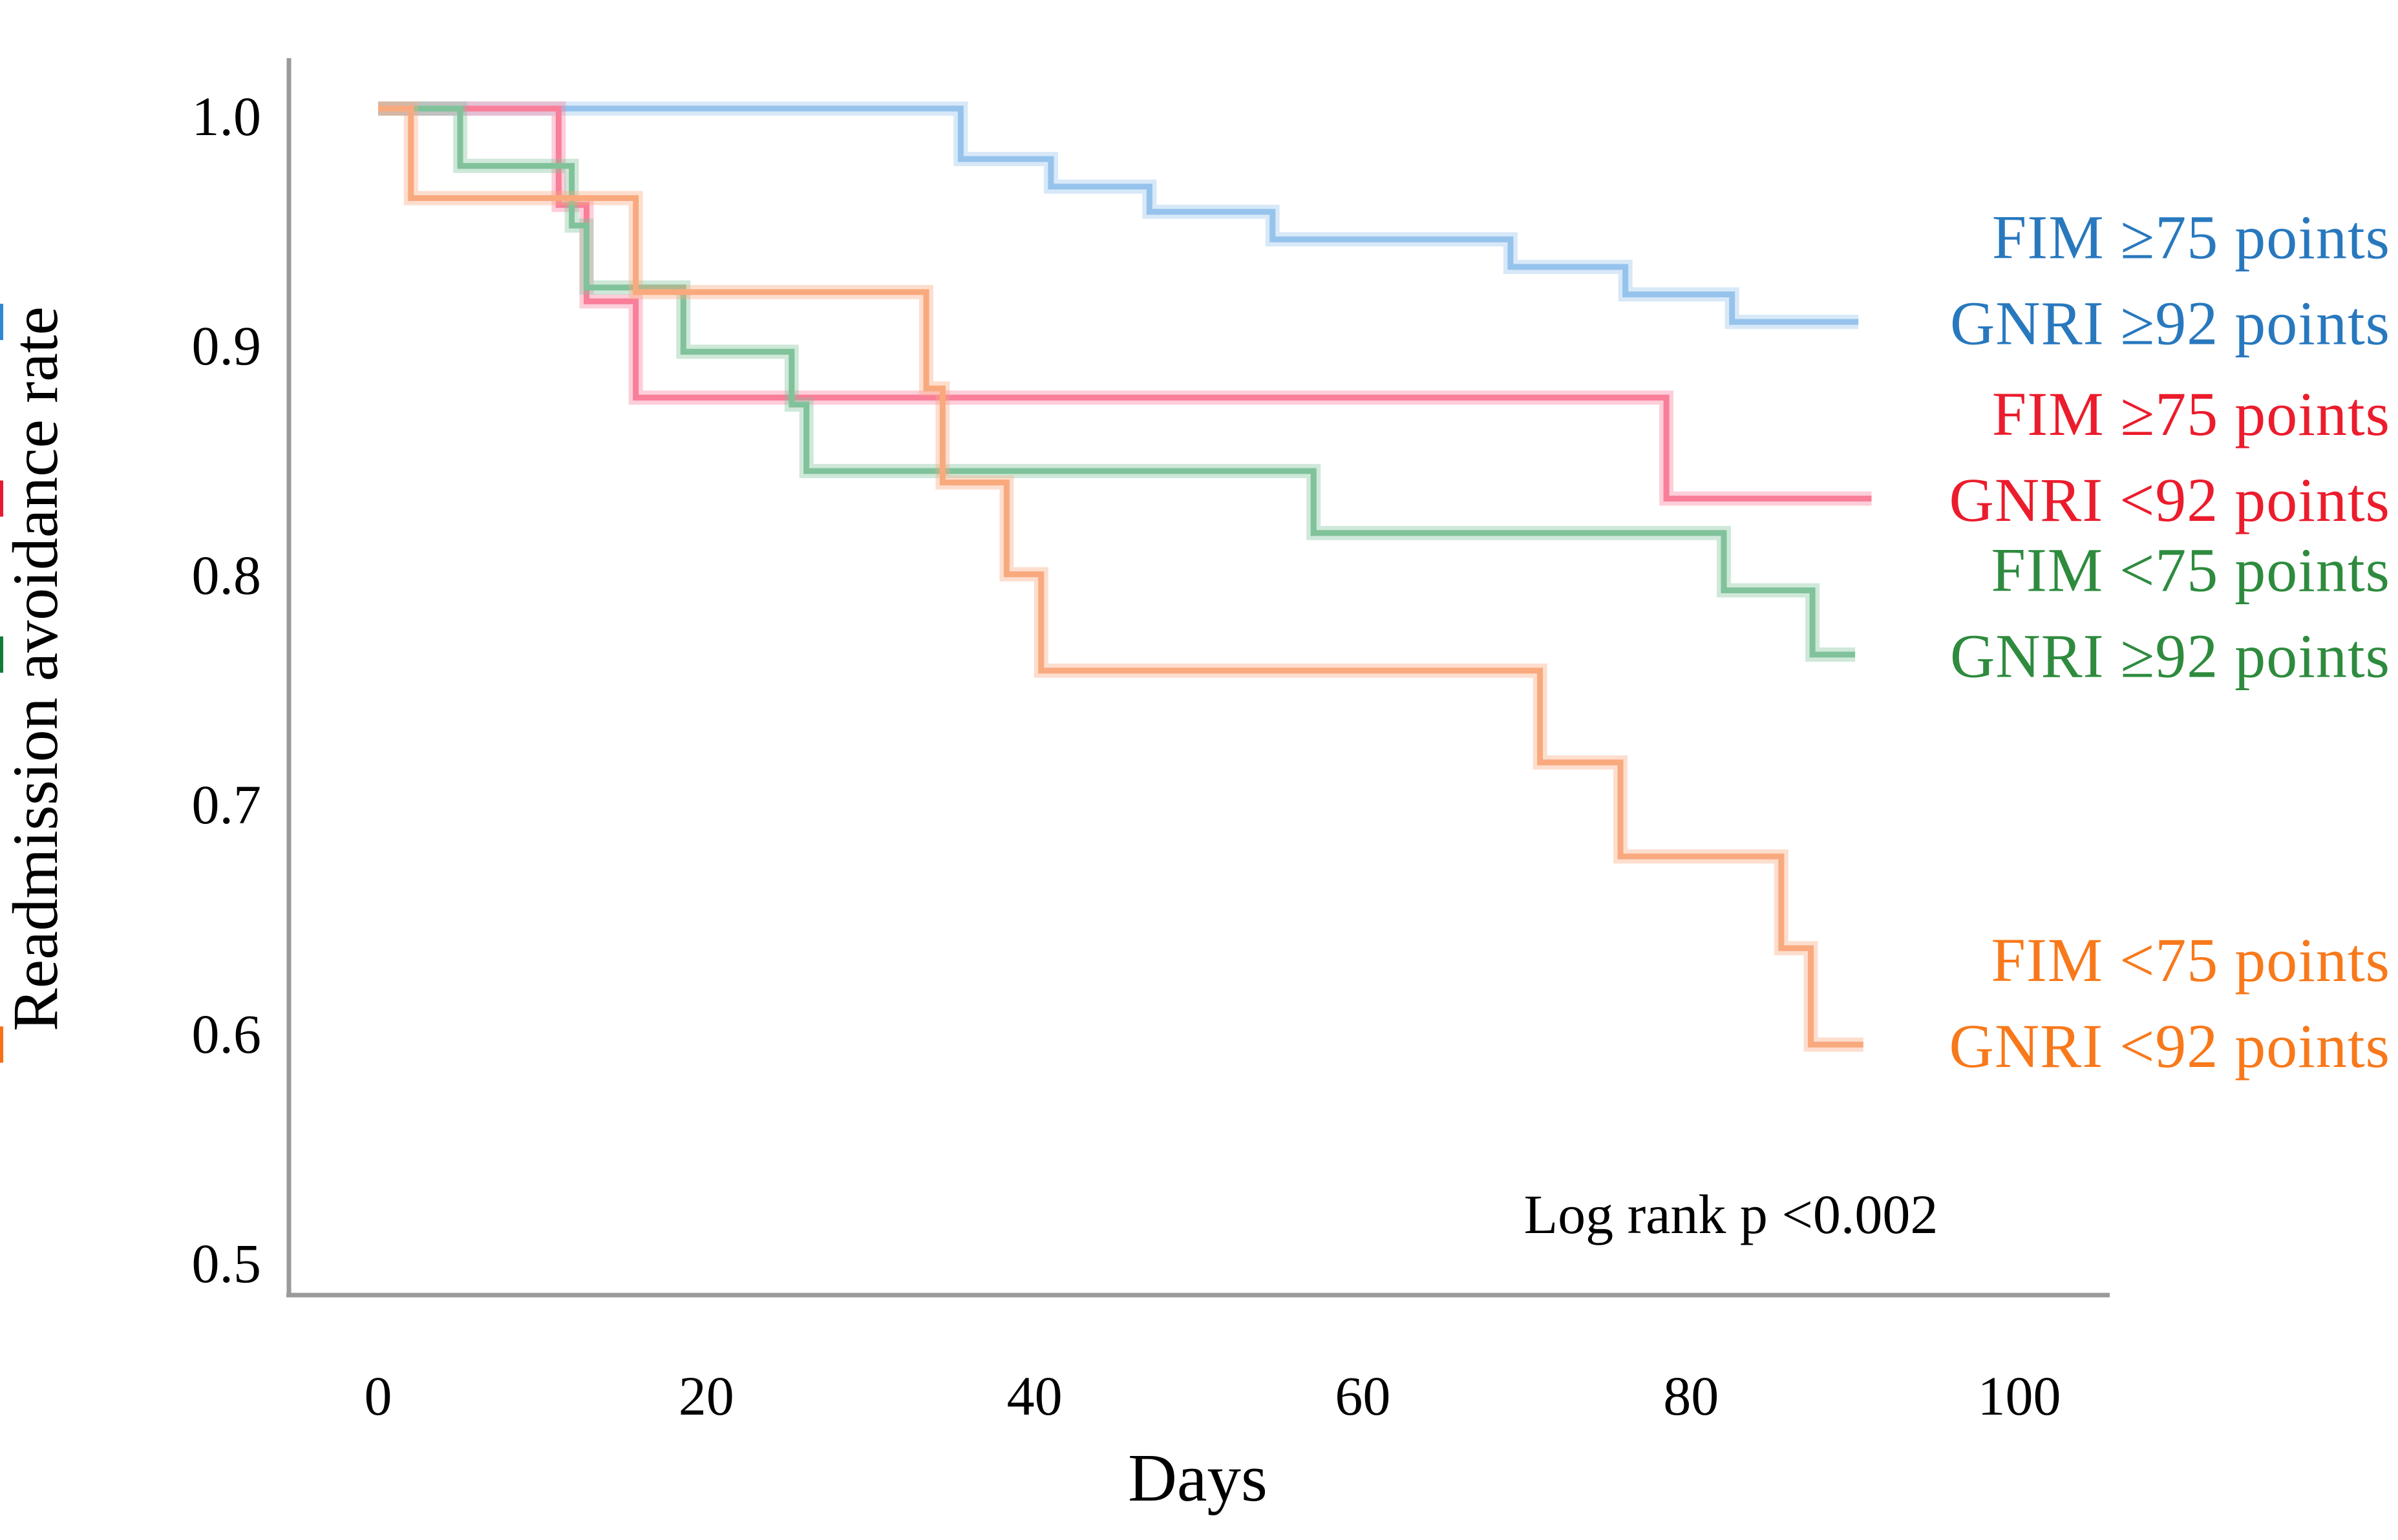  Describe the element at coordinates (227, 805) in the screenshot. I see `y-tick-label: 0.7` at that location.